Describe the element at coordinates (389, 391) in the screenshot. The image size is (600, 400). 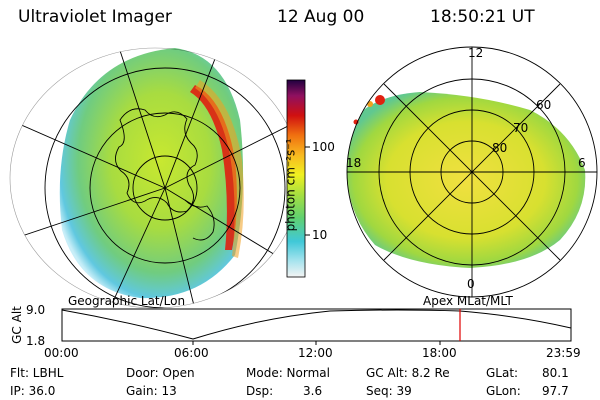
I see `seq-info: Seq: 39` at that location.